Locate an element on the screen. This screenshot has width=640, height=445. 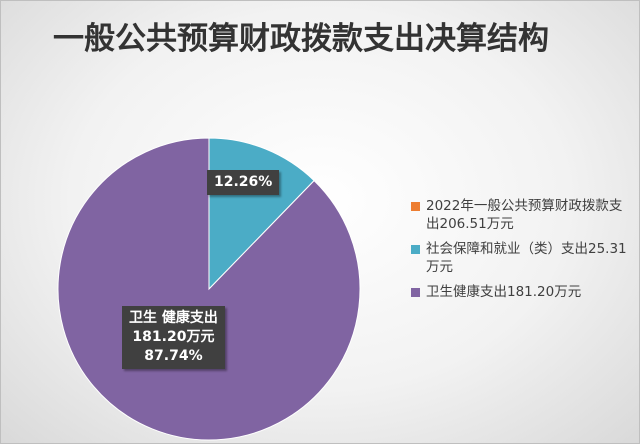
data-label-health-percent: 87.74% is located at coordinates (173, 356).